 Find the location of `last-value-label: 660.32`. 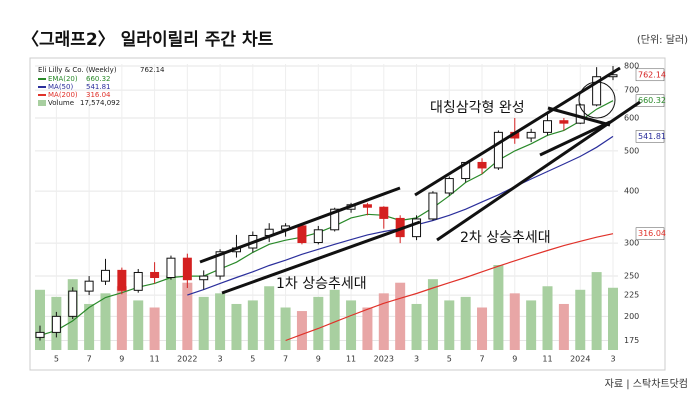

last-value-label: 660.32 is located at coordinates (652, 100).